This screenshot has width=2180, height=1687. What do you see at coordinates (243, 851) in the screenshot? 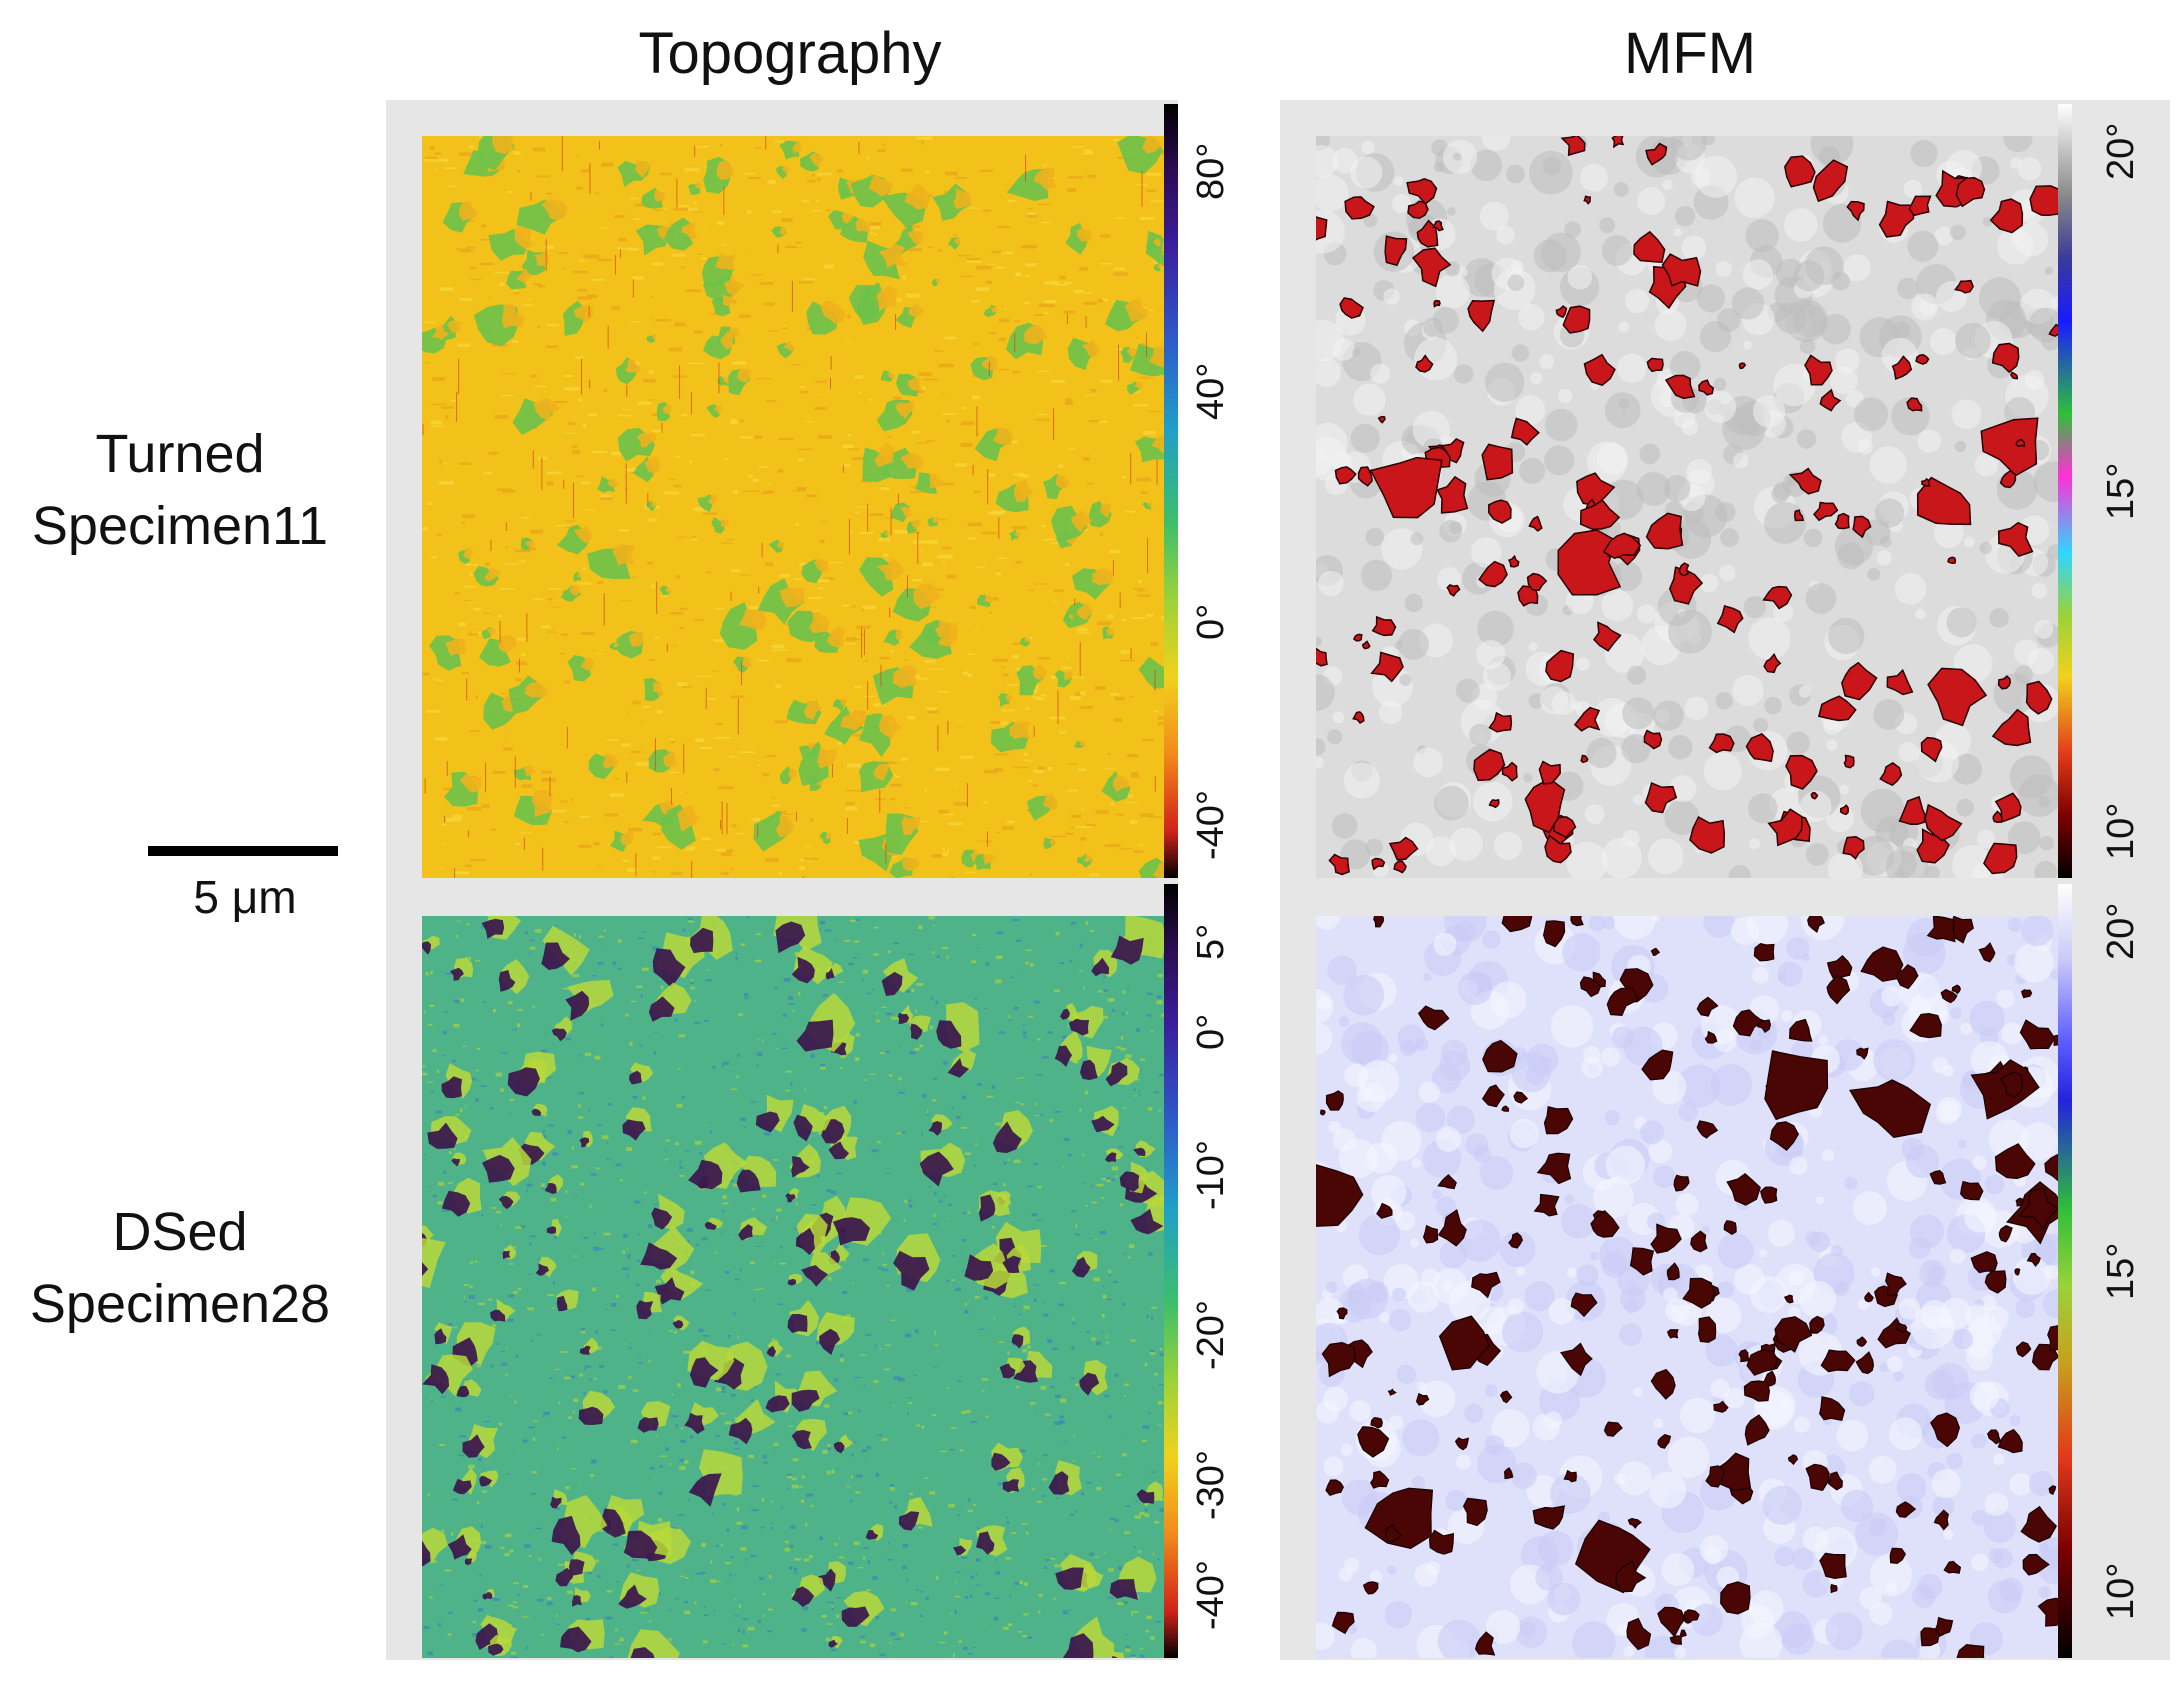
I see `scale-bar` at bounding box center [243, 851].